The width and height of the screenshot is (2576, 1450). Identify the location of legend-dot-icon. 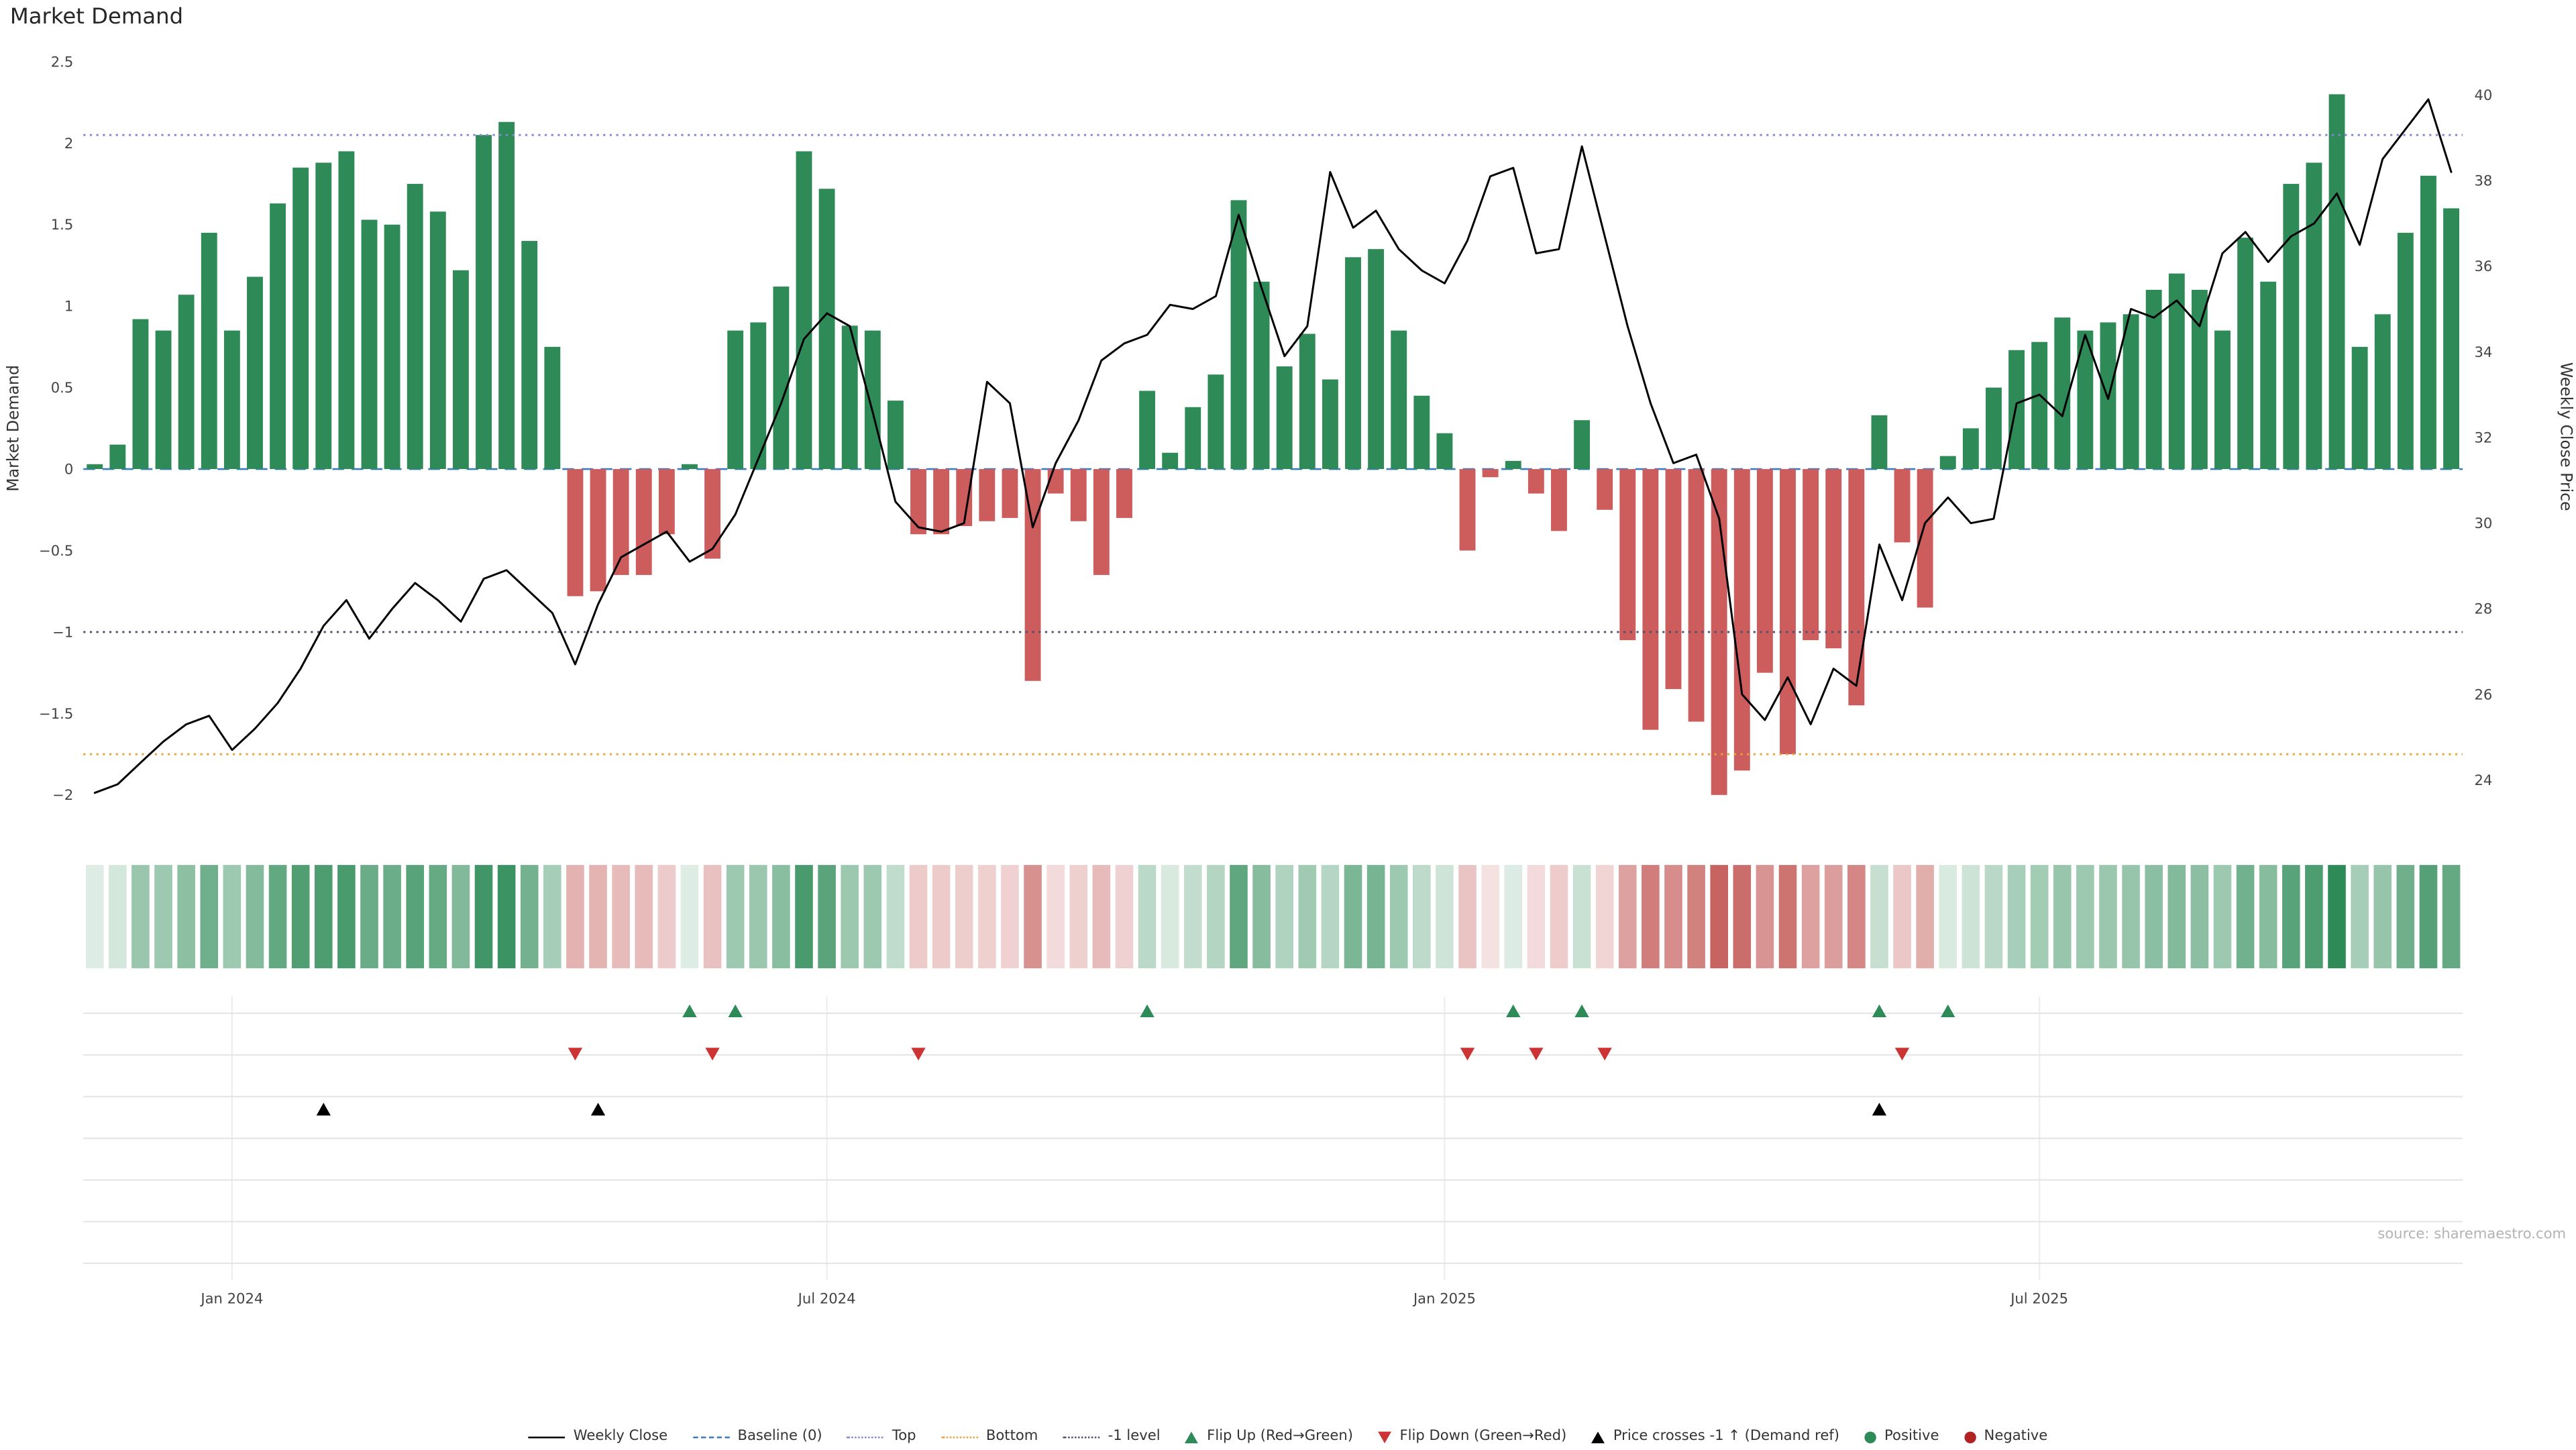
(1870, 1437).